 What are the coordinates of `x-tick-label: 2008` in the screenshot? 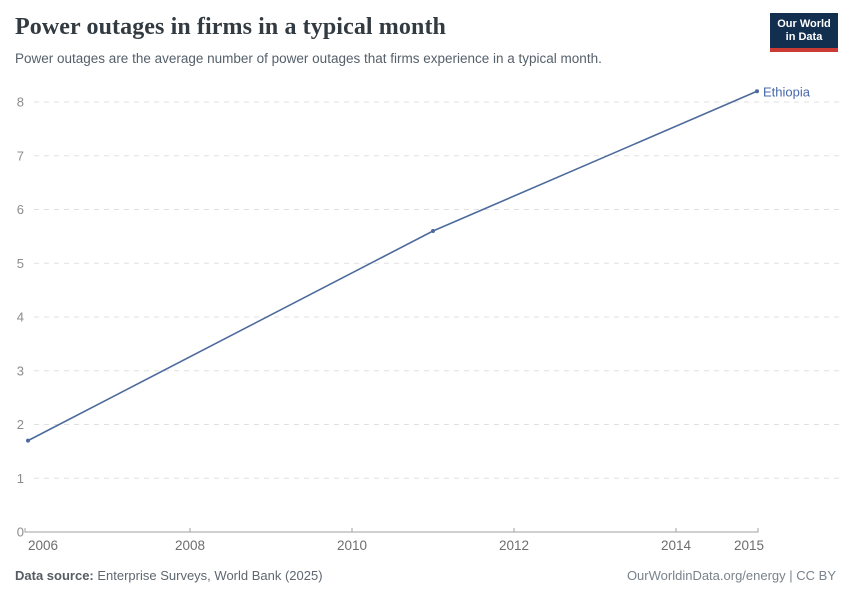 It's located at (190, 545).